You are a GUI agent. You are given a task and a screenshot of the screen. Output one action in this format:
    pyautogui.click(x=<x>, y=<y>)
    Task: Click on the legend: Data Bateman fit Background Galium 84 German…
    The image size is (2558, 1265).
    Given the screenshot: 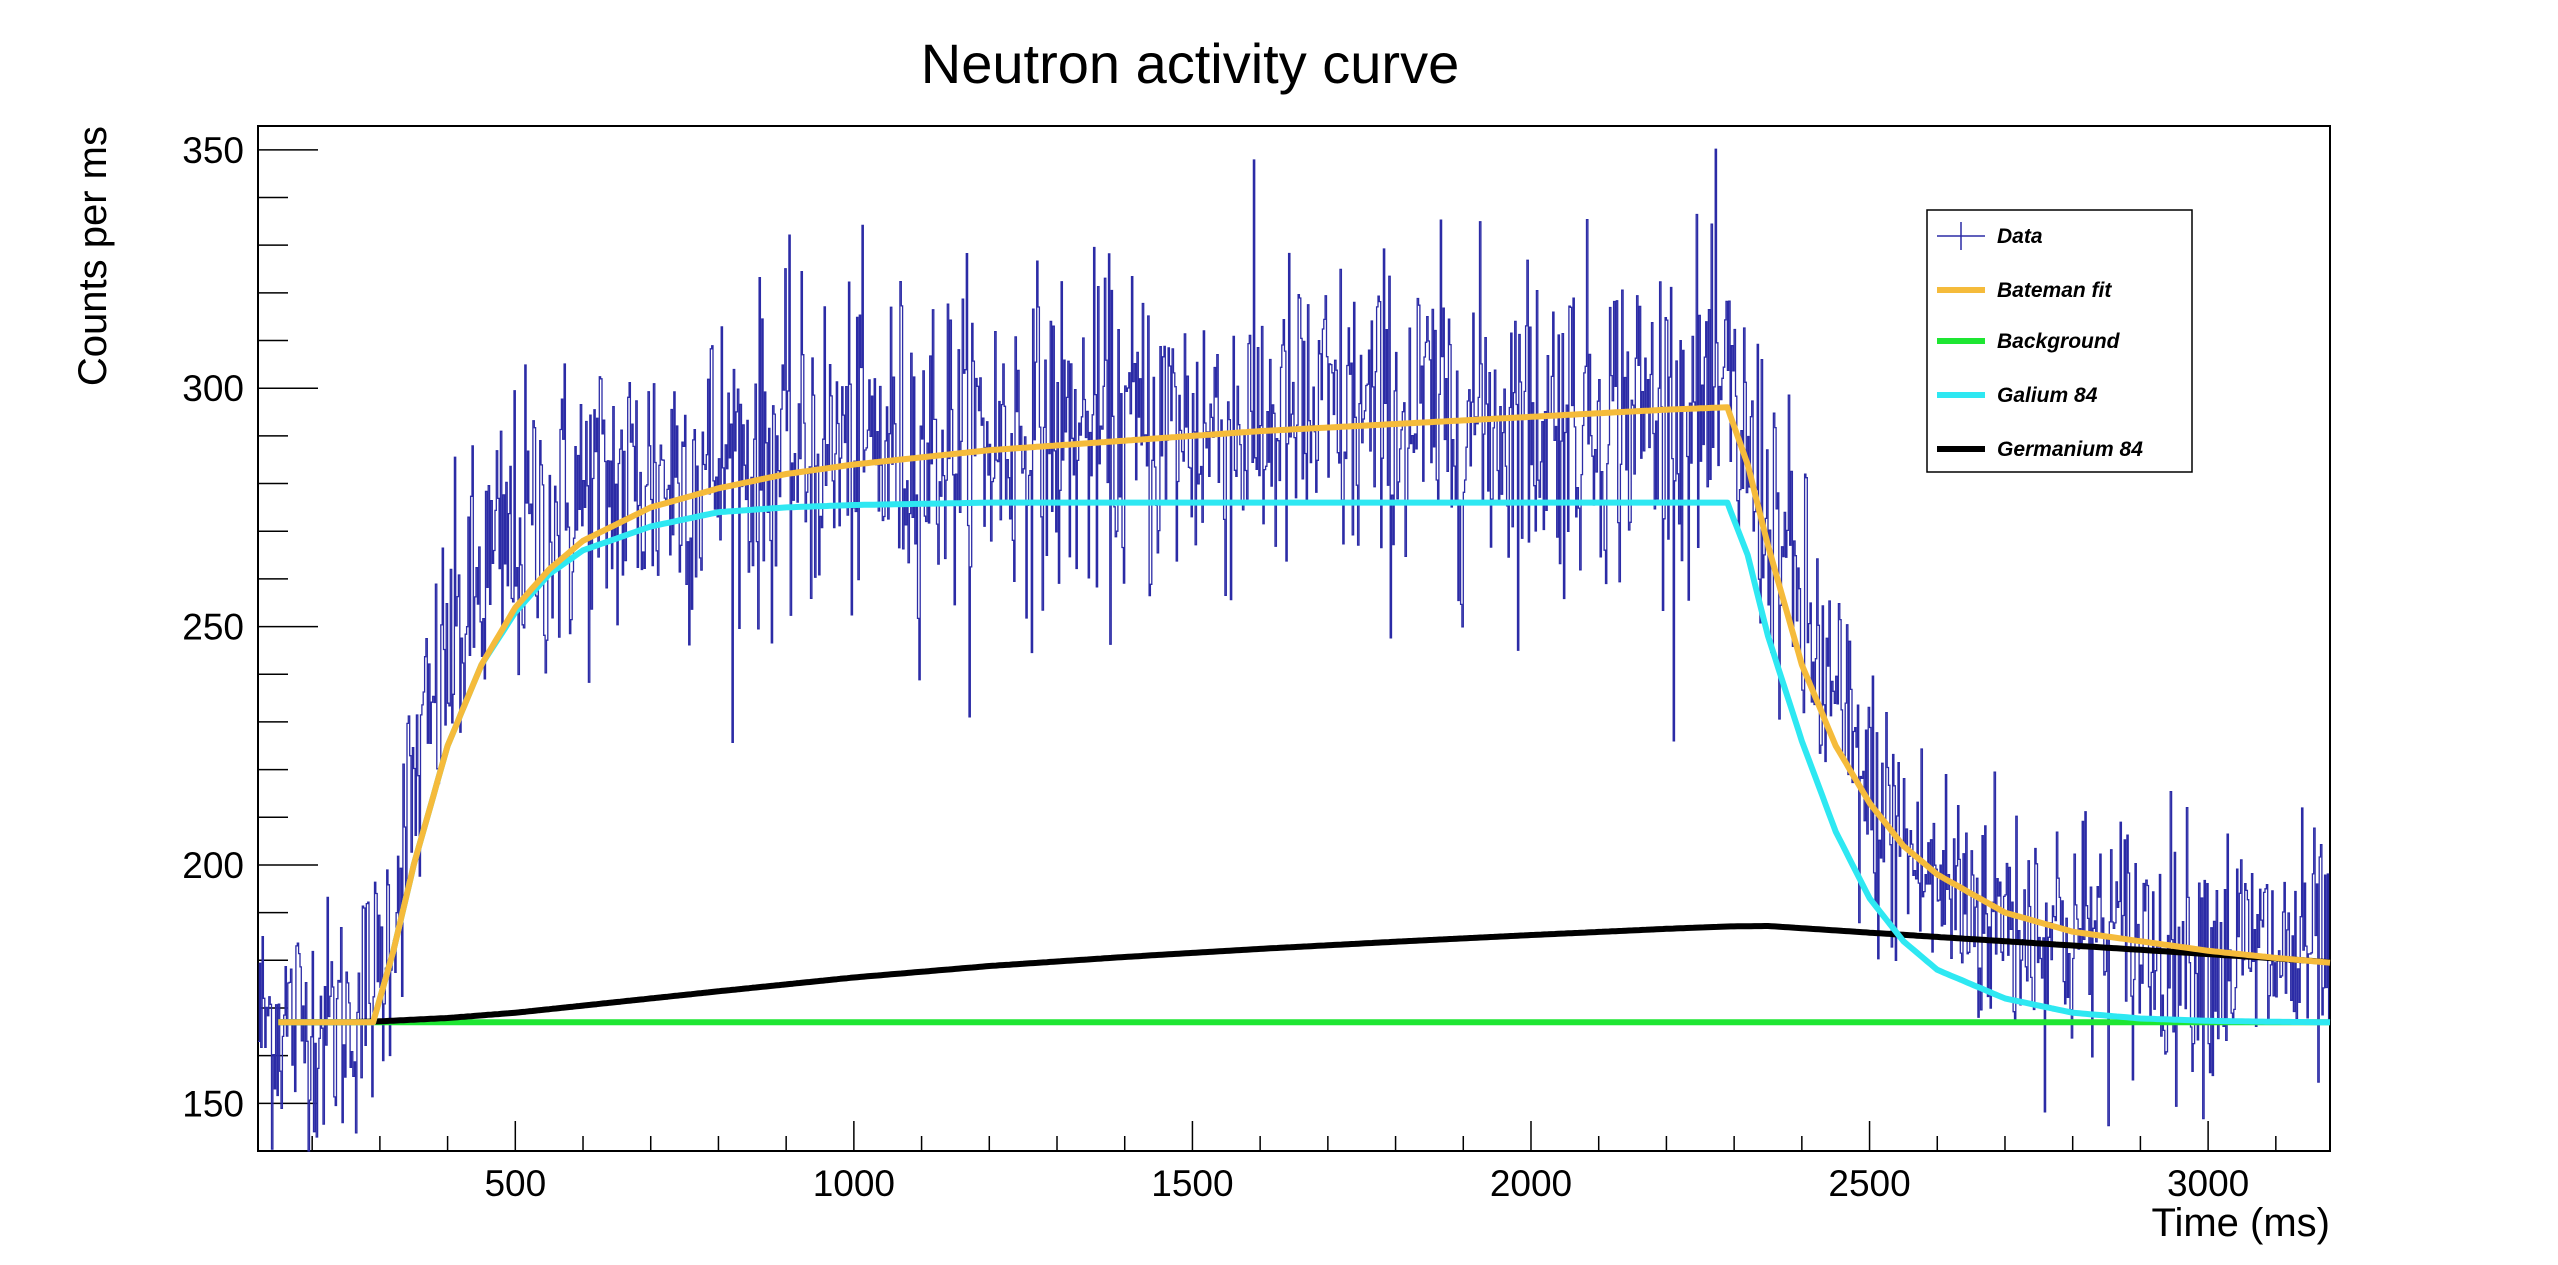 What is the action you would take?
    pyautogui.click(x=2059, y=341)
    